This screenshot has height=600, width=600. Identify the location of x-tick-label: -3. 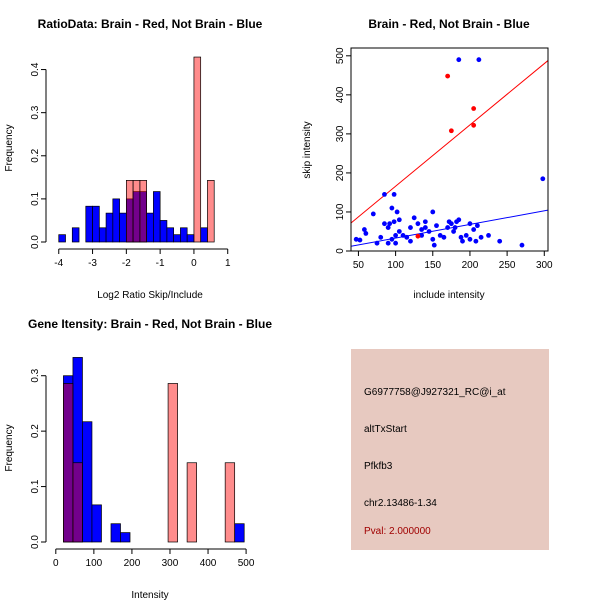
(92, 263).